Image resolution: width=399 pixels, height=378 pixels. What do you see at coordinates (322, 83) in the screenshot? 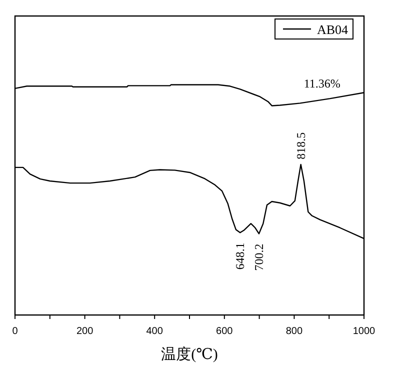
I see `annotation: 11.36%` at bounding box center [322, 83].